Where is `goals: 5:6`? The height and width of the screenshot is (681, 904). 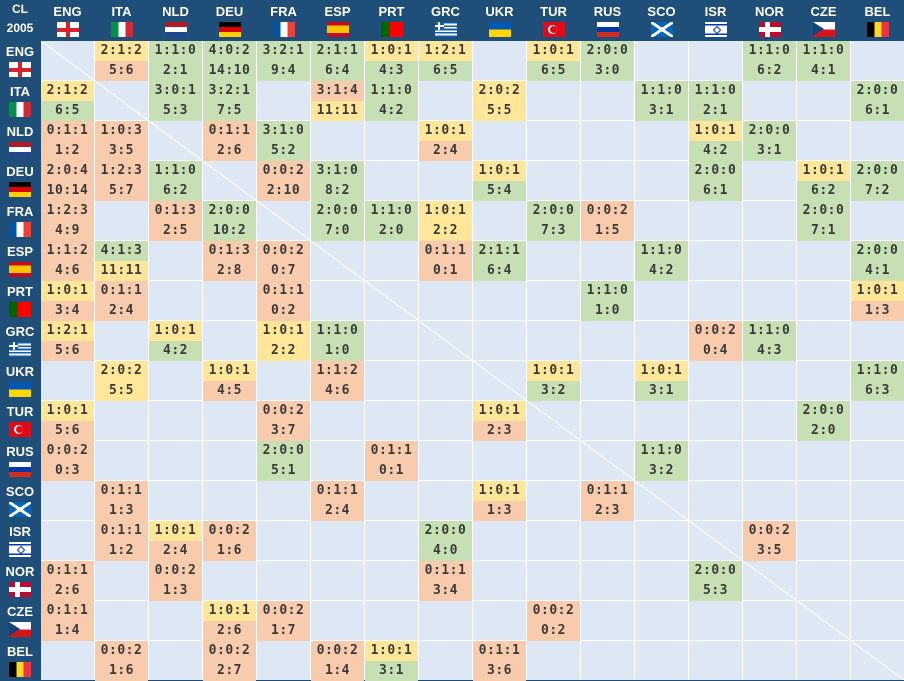
goals: 5:6 is located at coordinates (67, 431).